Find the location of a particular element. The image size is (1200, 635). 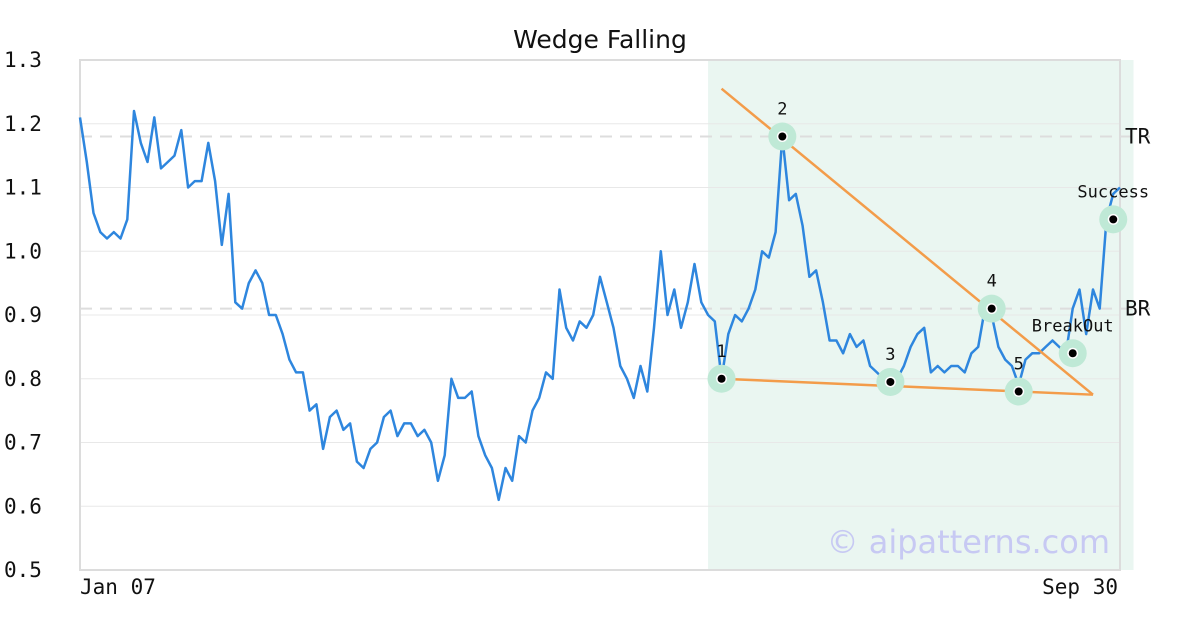

y-tick-label: 1.2 is located at coordinates (23, 124).